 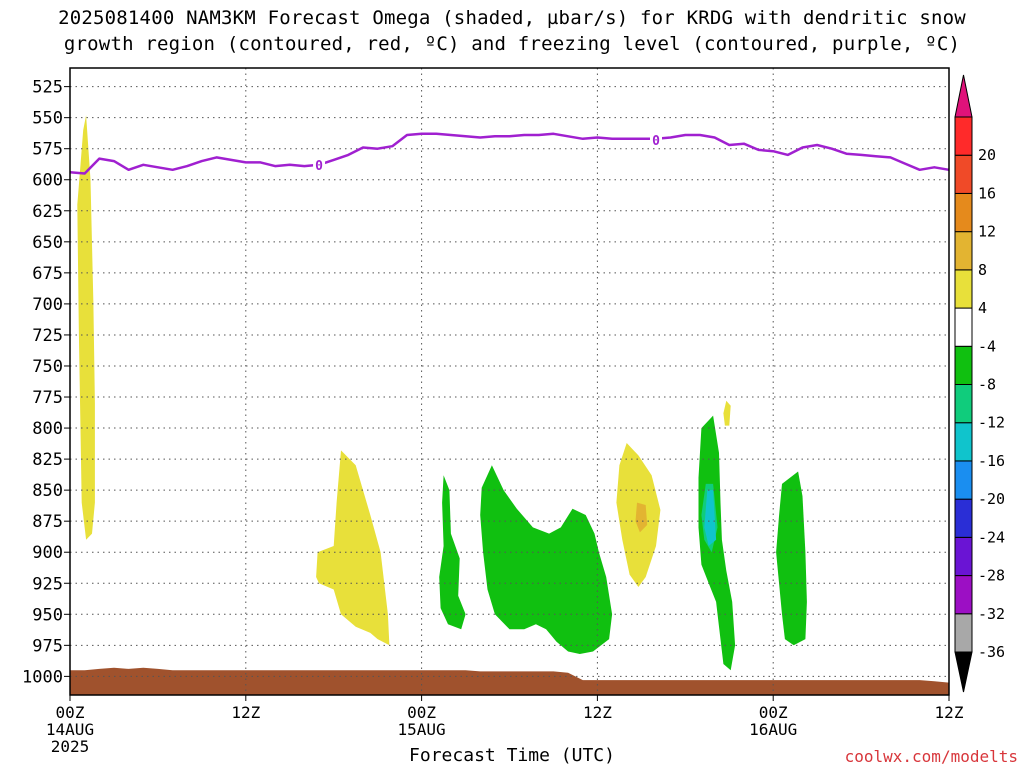 What do you see at coordinates (47, 553) in the screenshot?
I see `y-tick-label: 900` at bounding box center [47, 553].